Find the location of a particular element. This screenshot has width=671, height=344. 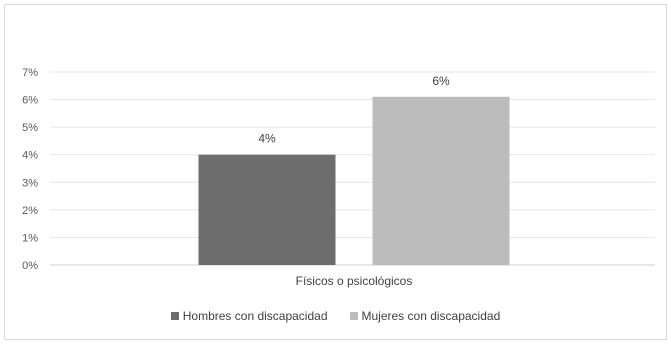

data-label: 6% is located at coordinates (441, 81).